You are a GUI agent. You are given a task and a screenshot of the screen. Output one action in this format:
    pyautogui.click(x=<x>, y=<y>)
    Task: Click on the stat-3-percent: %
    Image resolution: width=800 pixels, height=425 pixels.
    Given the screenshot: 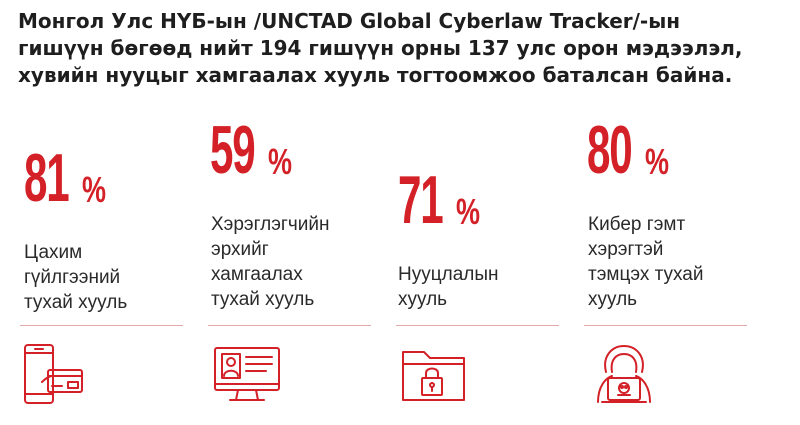 What is the action you would take?
    pyautogui.click(x=467, y=211)
    